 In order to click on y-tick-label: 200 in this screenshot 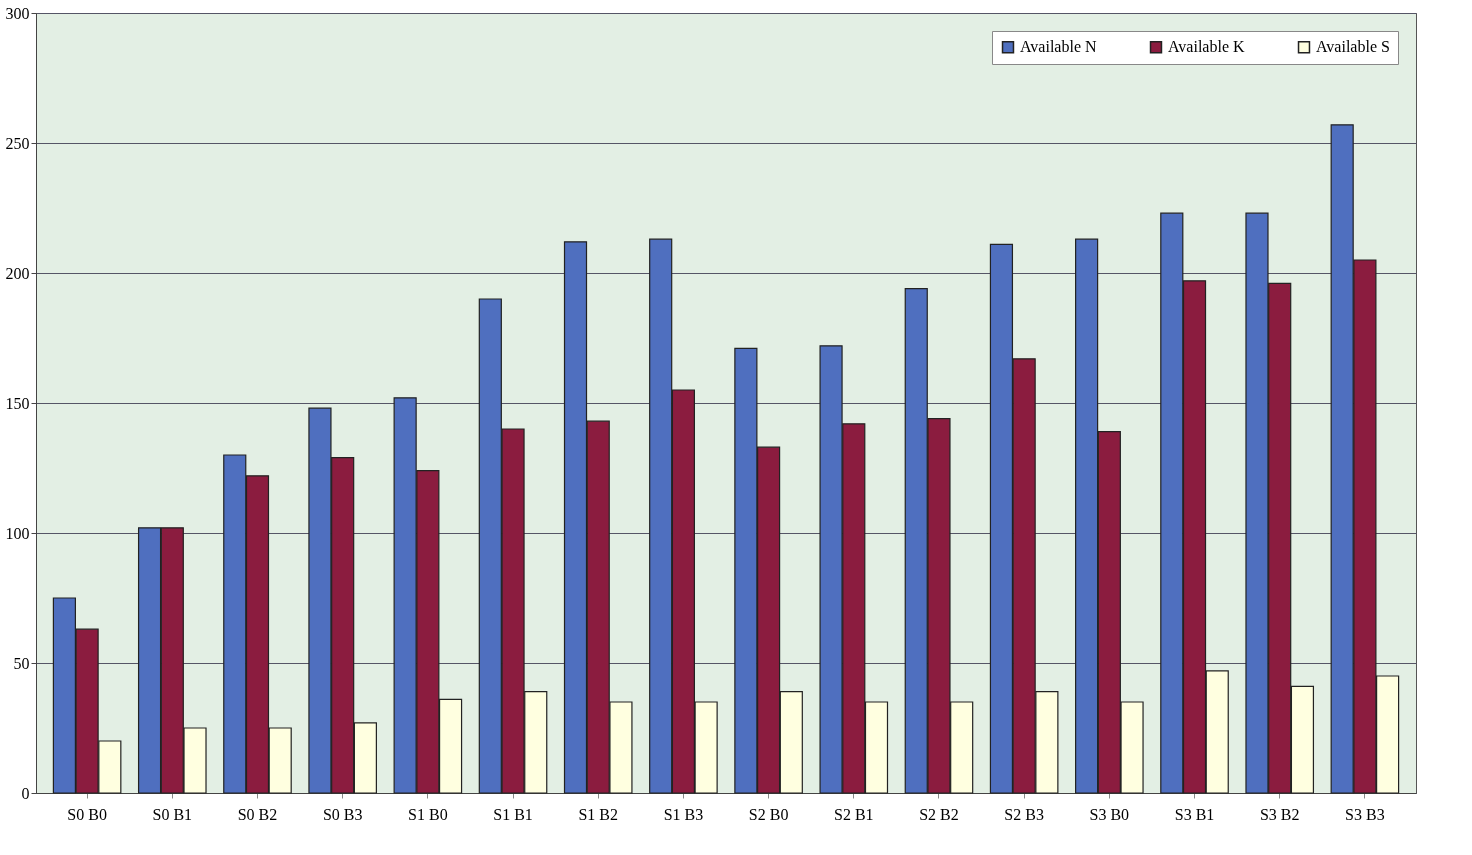, I will do `click(17, 273)`.